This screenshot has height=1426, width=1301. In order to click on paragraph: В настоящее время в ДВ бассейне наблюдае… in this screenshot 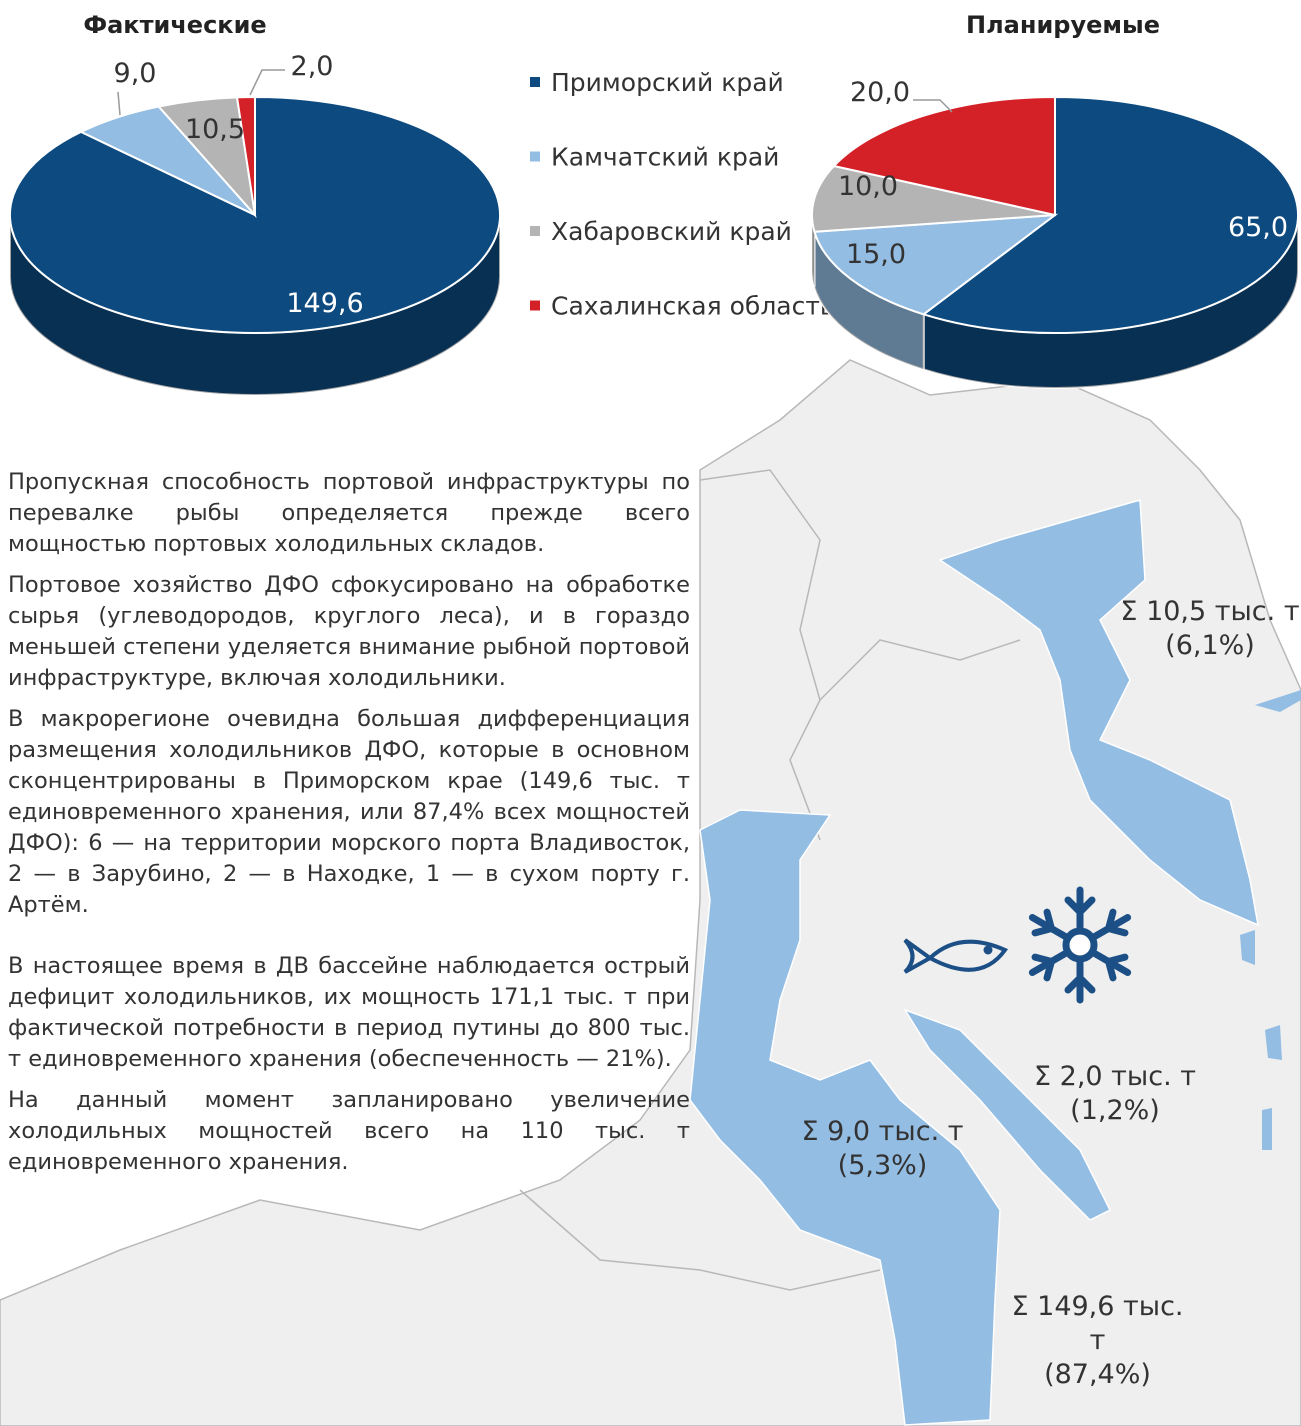, I will do `click(349, 1012)`.